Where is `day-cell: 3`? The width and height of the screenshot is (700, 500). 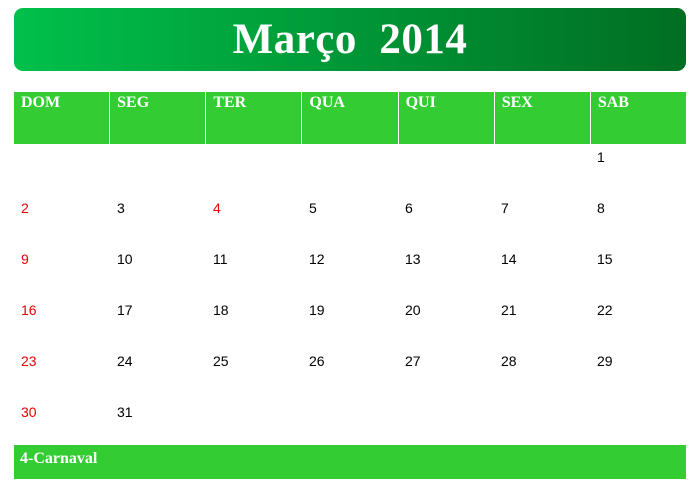 day-cell: 3 is located at coordinates (121, 208).